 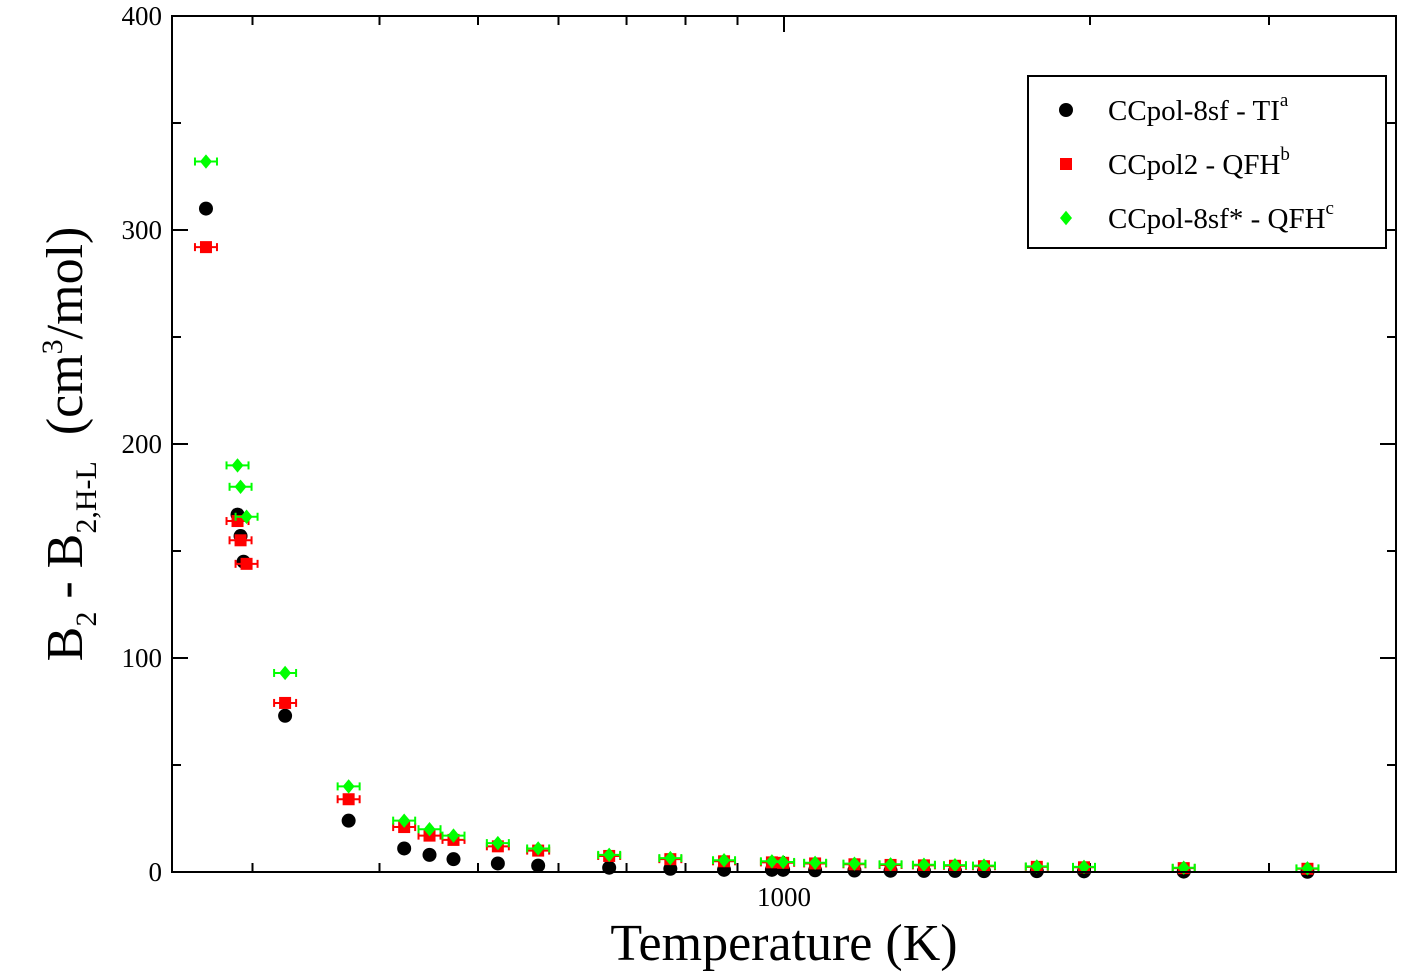 What do you see at coordinates (1194, 111) in the screenshot?
I see `legend-label-name: CCpol-8sf - TI` at bounding box center [1194, 111].